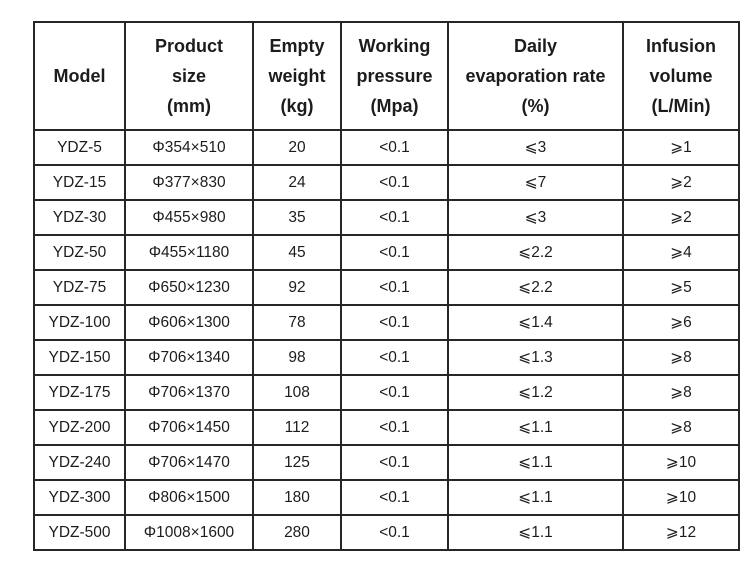 Image resolution: width=750 pixels, height=570 pixels. Describe the element at coordinates (535, 182) in the screenshot. I see `cell-daily-evaporation-rate: ⩽7` at that location.